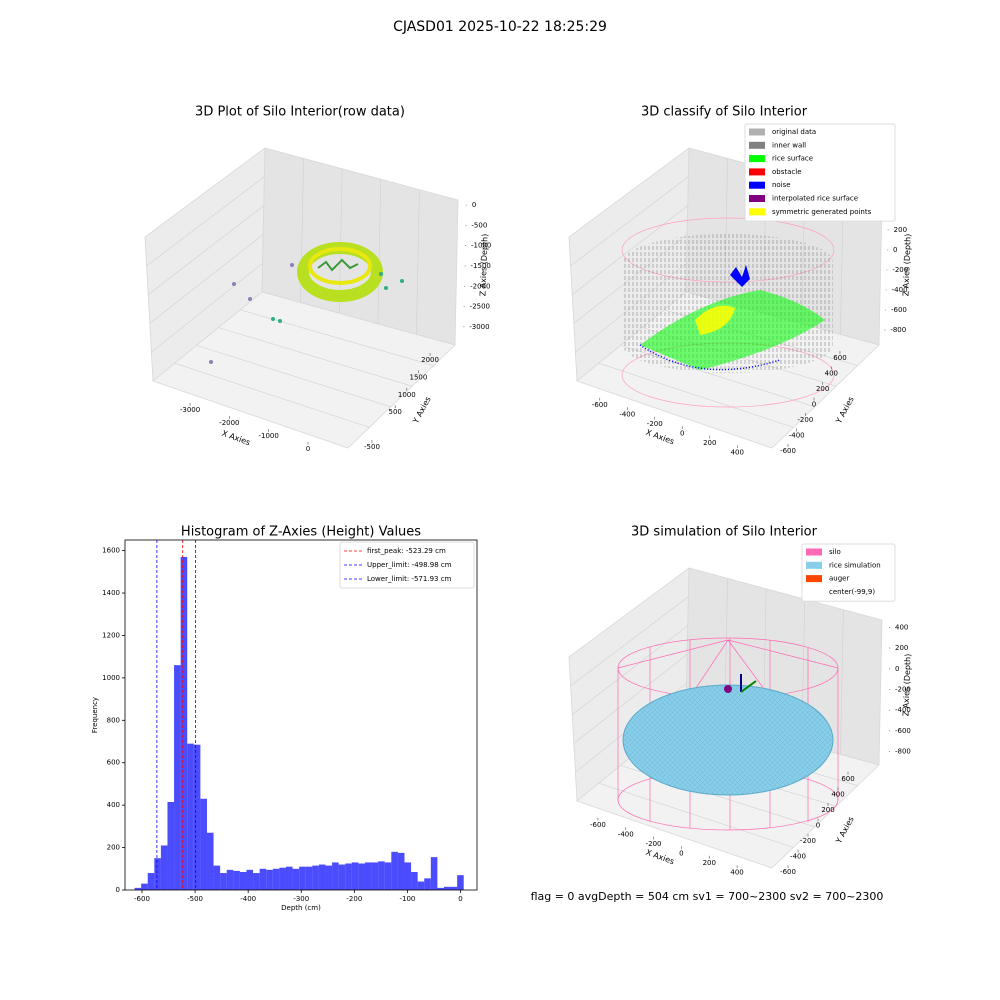 The image size is (1000, 1000). Describe the element at coordinates (395, 412) in the screenshot. I see `y-tick-label: 500` at that location.